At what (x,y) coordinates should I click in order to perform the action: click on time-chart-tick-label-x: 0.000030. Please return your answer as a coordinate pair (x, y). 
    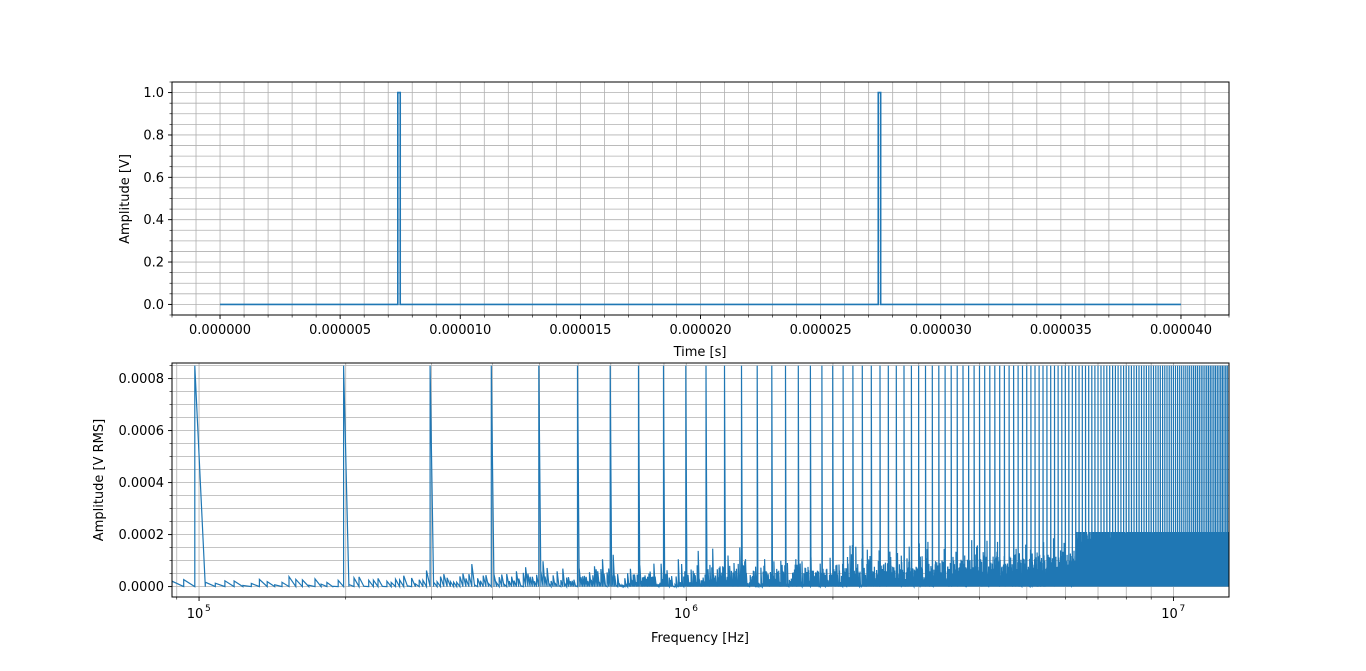
    Looking at the image, I should click on (941, 330).